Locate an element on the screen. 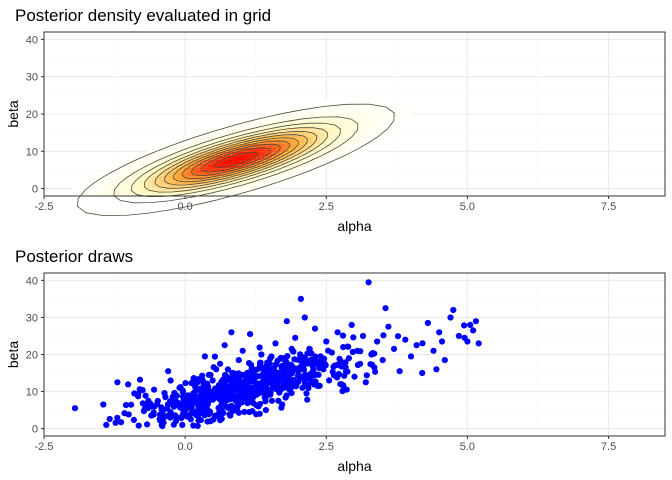  density-contours is located at coordinates (236, 160).